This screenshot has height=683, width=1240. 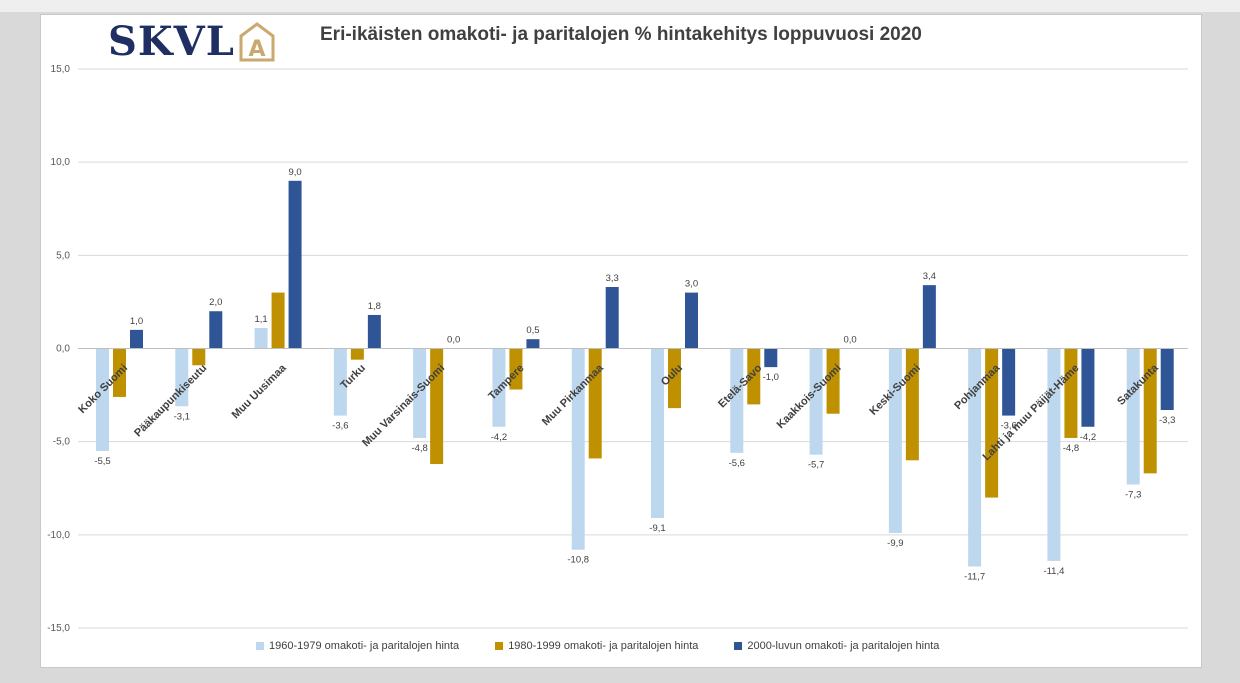 What do you see at coordinates (691, 284) in the screenshot?
I see `data-label: 3,0` at bounding box center [691, 284].